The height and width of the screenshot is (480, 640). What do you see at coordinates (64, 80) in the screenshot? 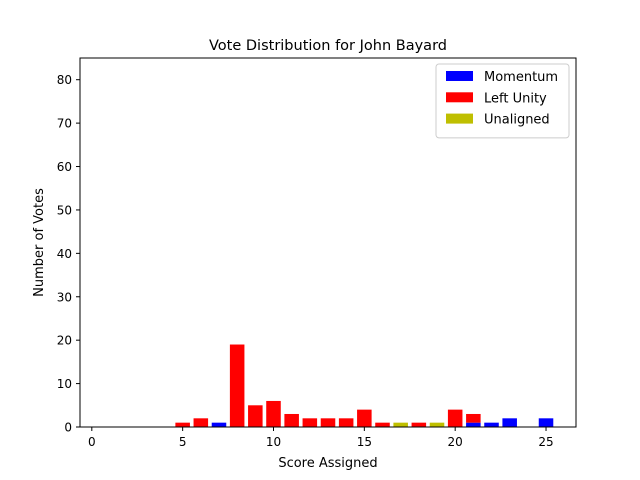
I see `y-tick-label: 80` at bounding box center [64, 80].